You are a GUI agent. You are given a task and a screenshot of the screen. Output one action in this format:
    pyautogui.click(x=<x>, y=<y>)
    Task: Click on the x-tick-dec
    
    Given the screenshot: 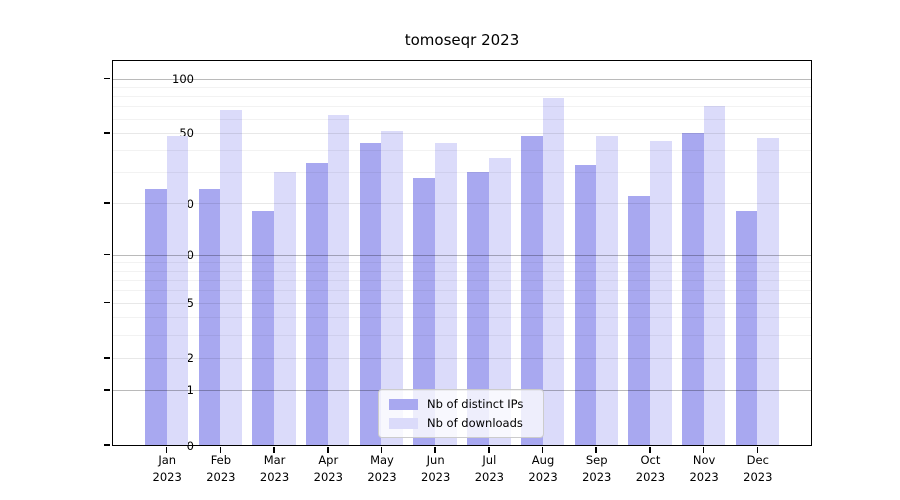 What is the action you would take?
    pyautogui.click(x=757, y=449)
    